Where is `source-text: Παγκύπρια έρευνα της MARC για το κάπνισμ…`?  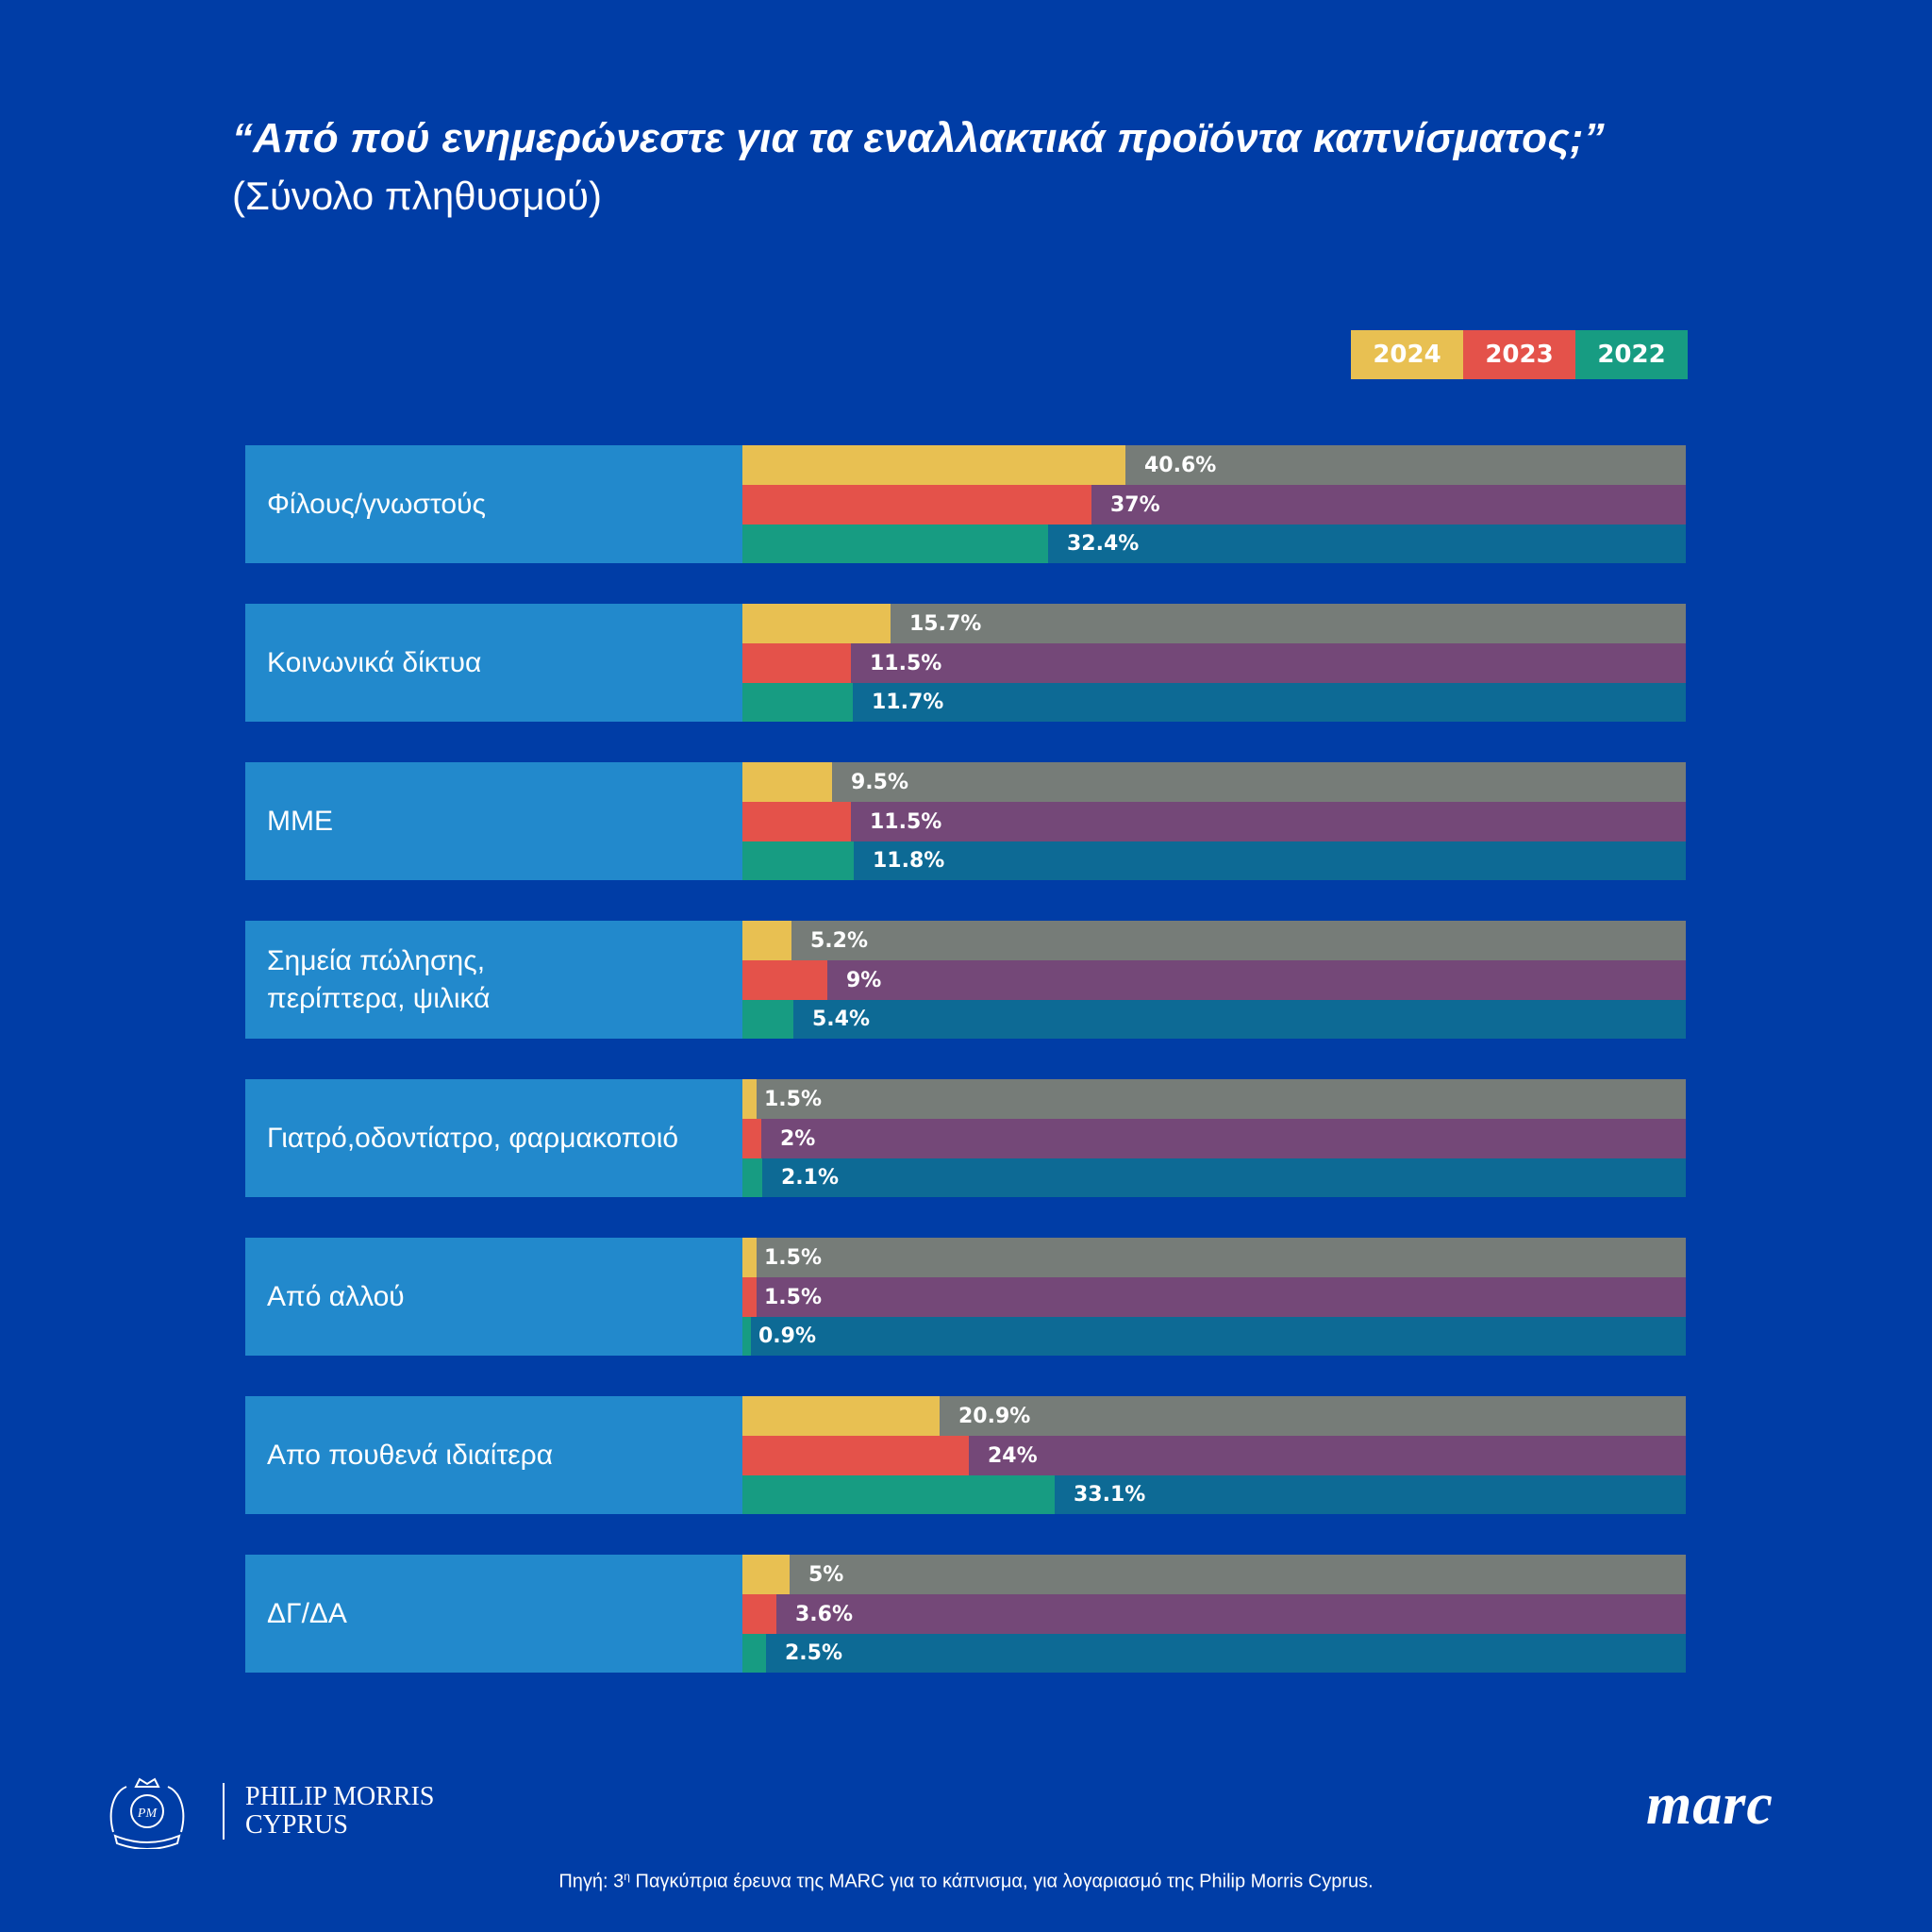 source-text: Παγκύπρια έρευνα της MARC για το κάπνισμ… is located at coordinates (1001, 1882).